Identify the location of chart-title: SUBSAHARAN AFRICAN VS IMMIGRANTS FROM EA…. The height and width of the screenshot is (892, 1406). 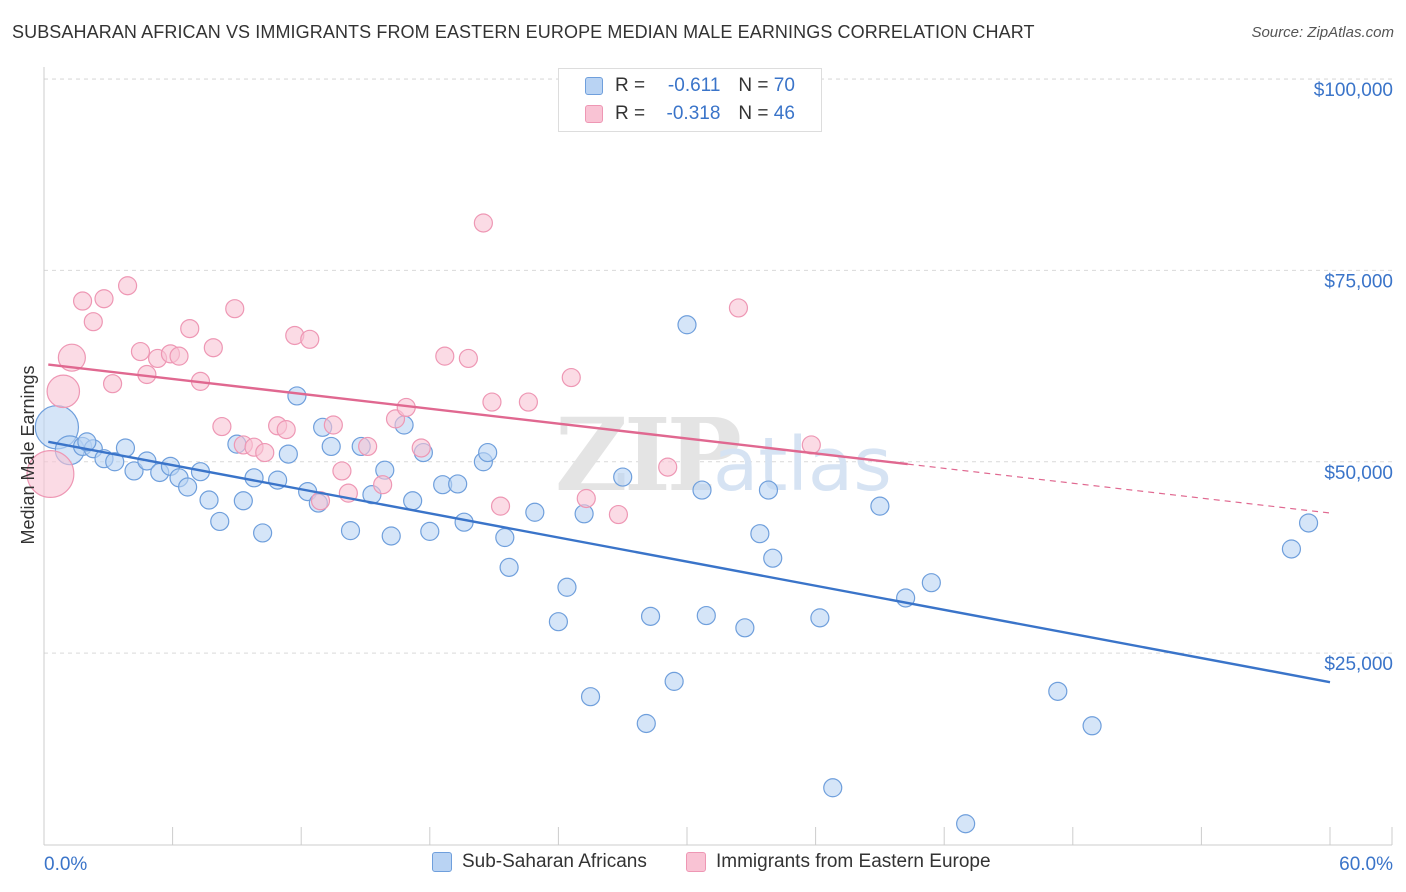
(523, 32).